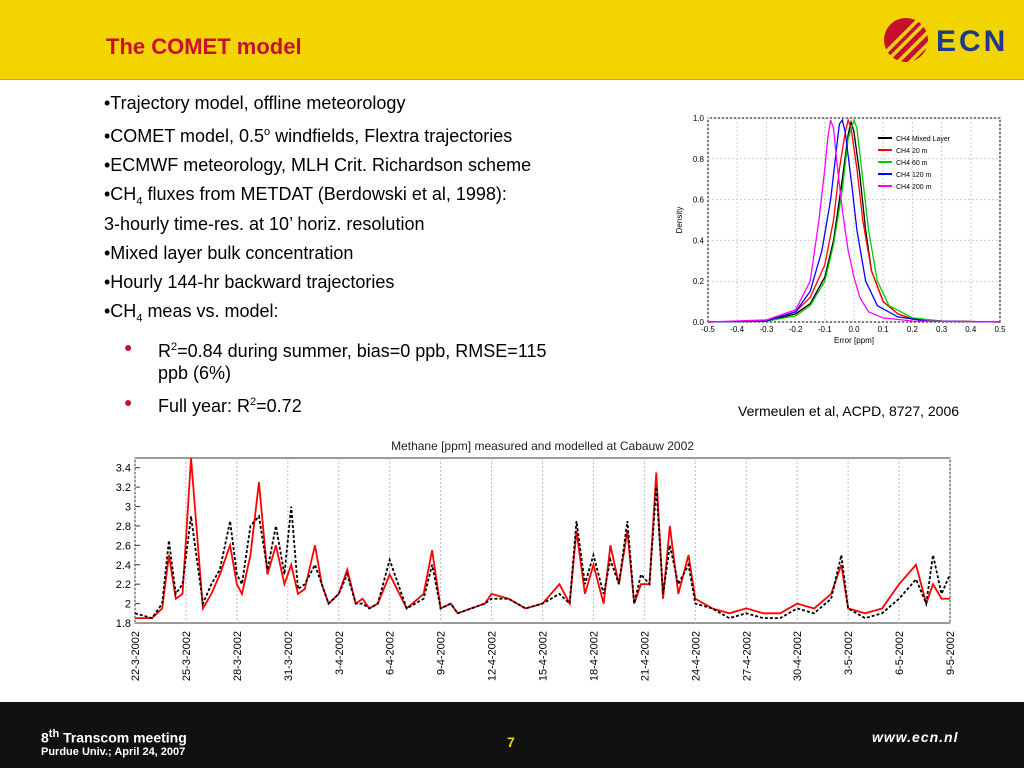 Image resolution: width=1024 pixels, height=768 pixels. I want to click on footer-meeting-text: Transcom meeting, so click(123, 737).